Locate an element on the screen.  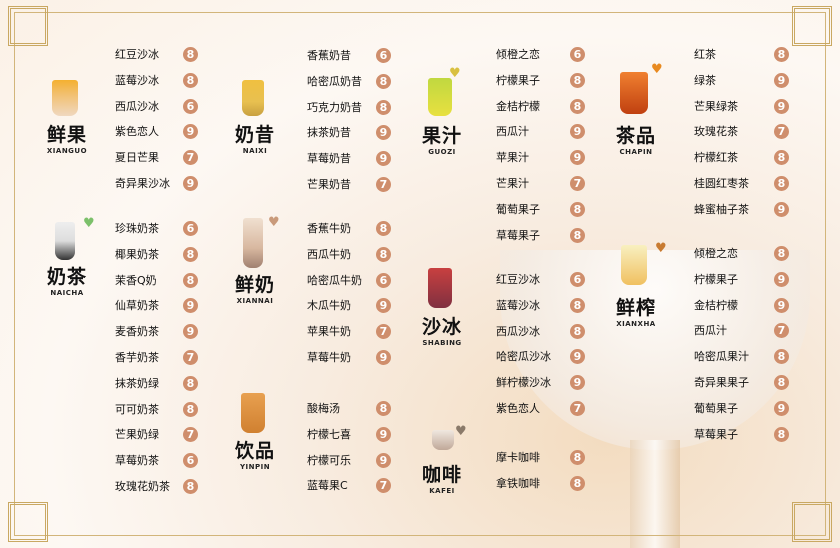
menu-item-name: 哈密瓜奶昔 is located at coordinates (334, 81).